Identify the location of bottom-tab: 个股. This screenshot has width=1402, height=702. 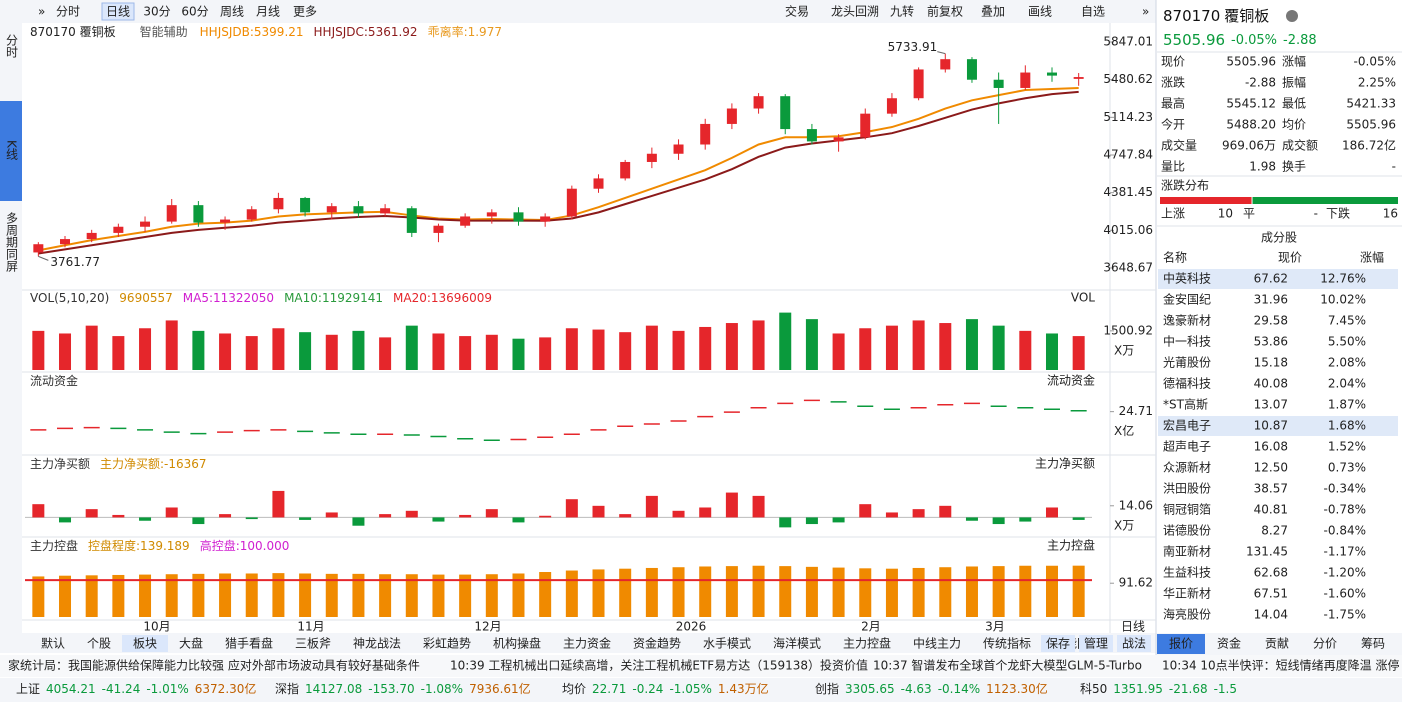
(99, 644).